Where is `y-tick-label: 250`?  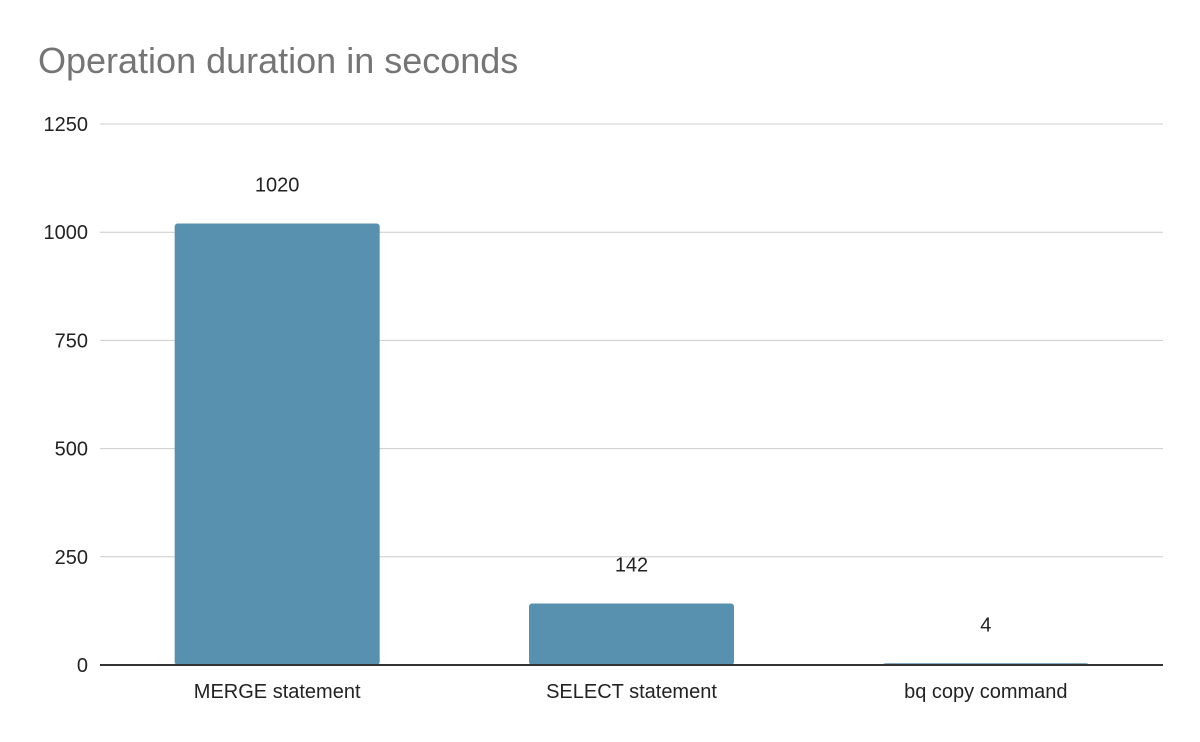 y-tick-label: 250 is located at coordinates (71, 558).